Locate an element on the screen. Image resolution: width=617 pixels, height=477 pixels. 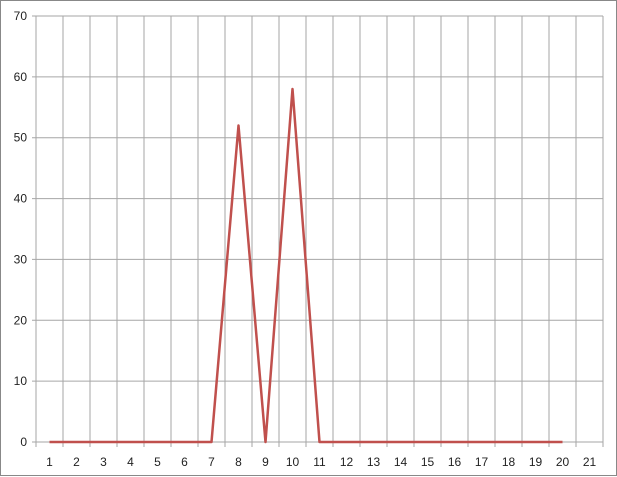
y-tick-label: 50 is located at coordinates (21, 138).